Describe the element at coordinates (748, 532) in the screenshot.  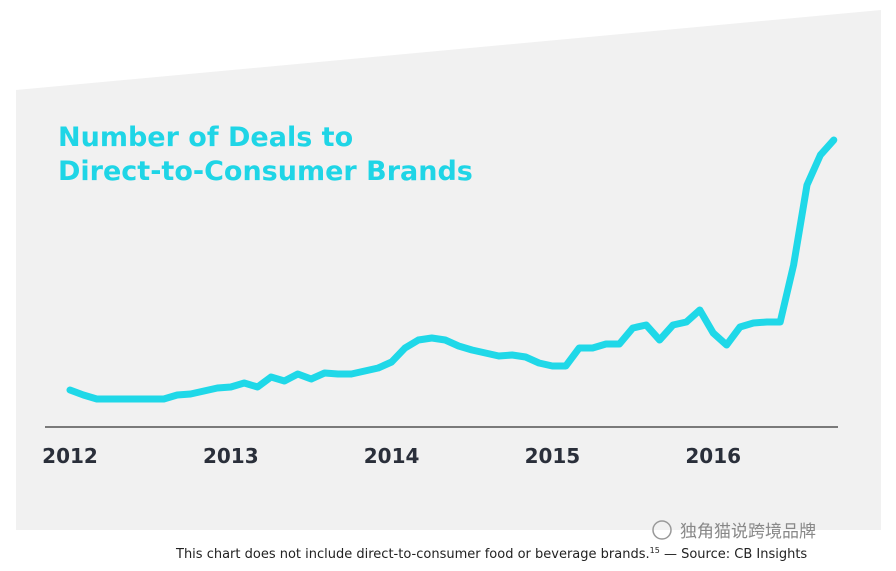
I see `watermark-text: 独角猫说跨境品牌` at that location.